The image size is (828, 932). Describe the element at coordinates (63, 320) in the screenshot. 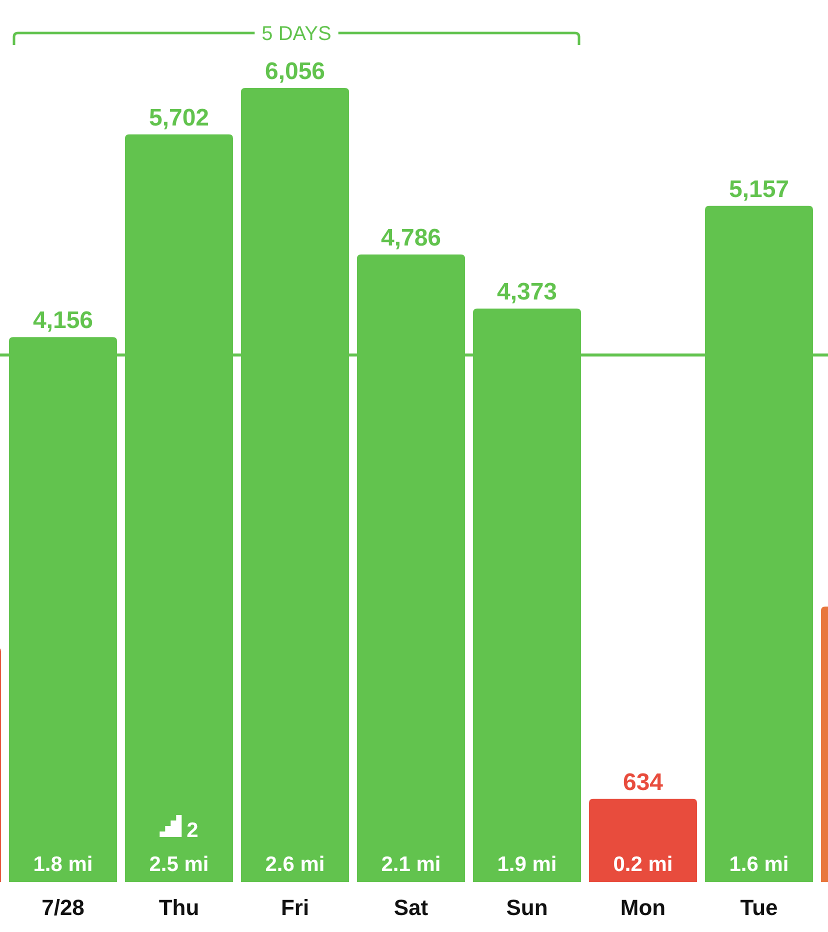

I see `data-label: 4,156` at that location.